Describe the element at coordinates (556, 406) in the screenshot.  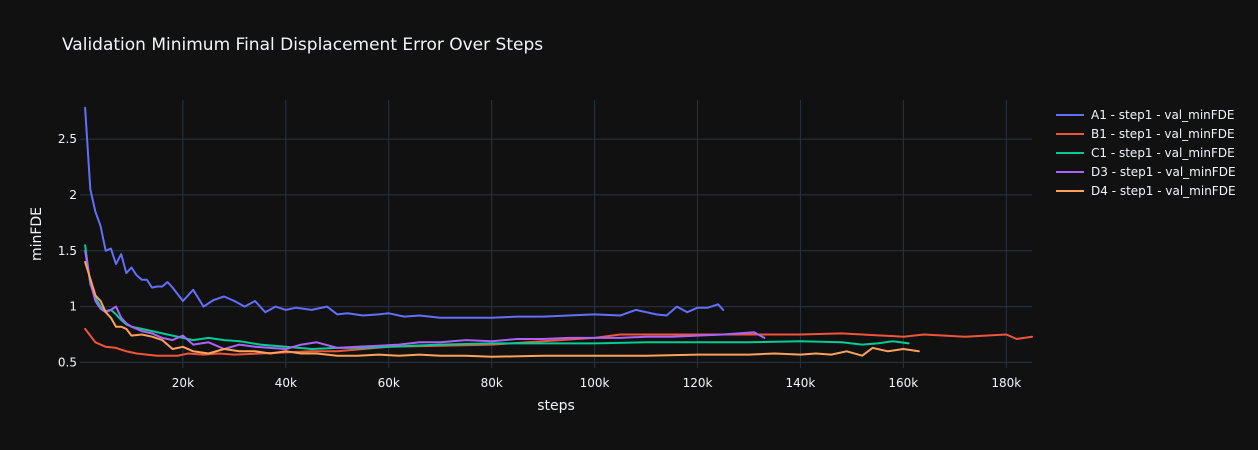
I see `x-axis-title: steps` at that location.